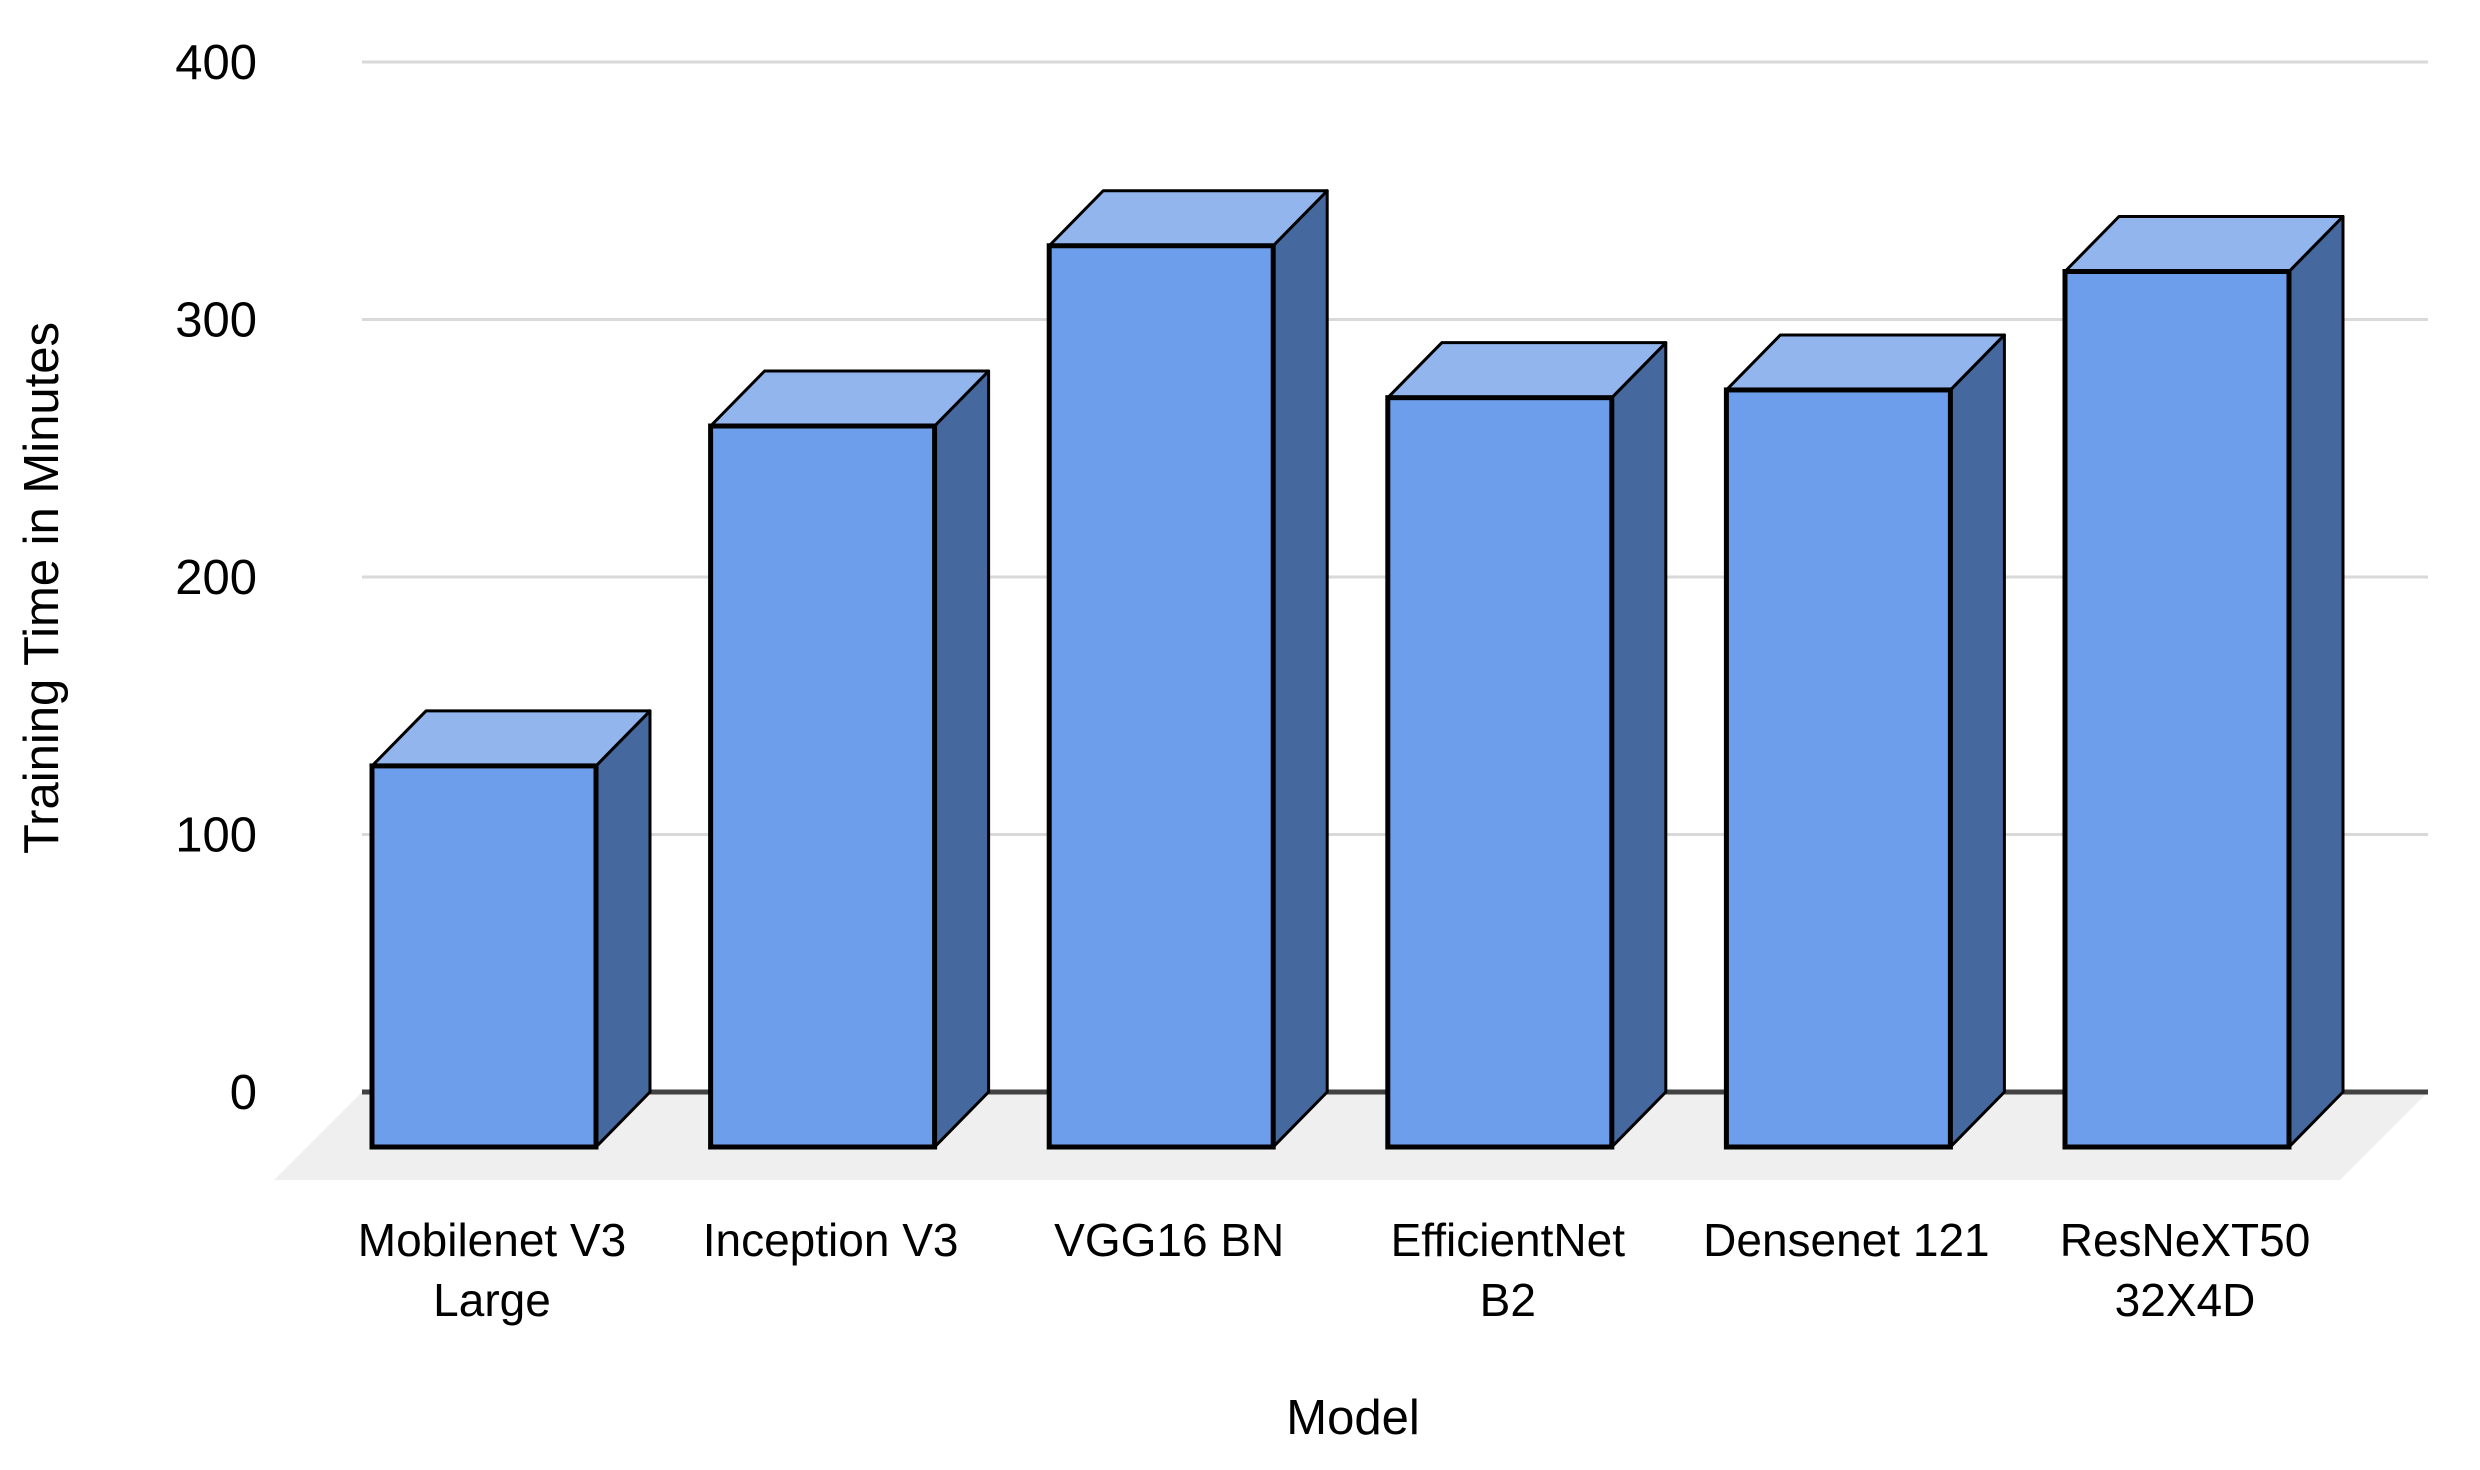  Describe the element at coordinates (42, 588) in the screenshot. I see `y-axis-title: Training Time in Minutes` at that location.